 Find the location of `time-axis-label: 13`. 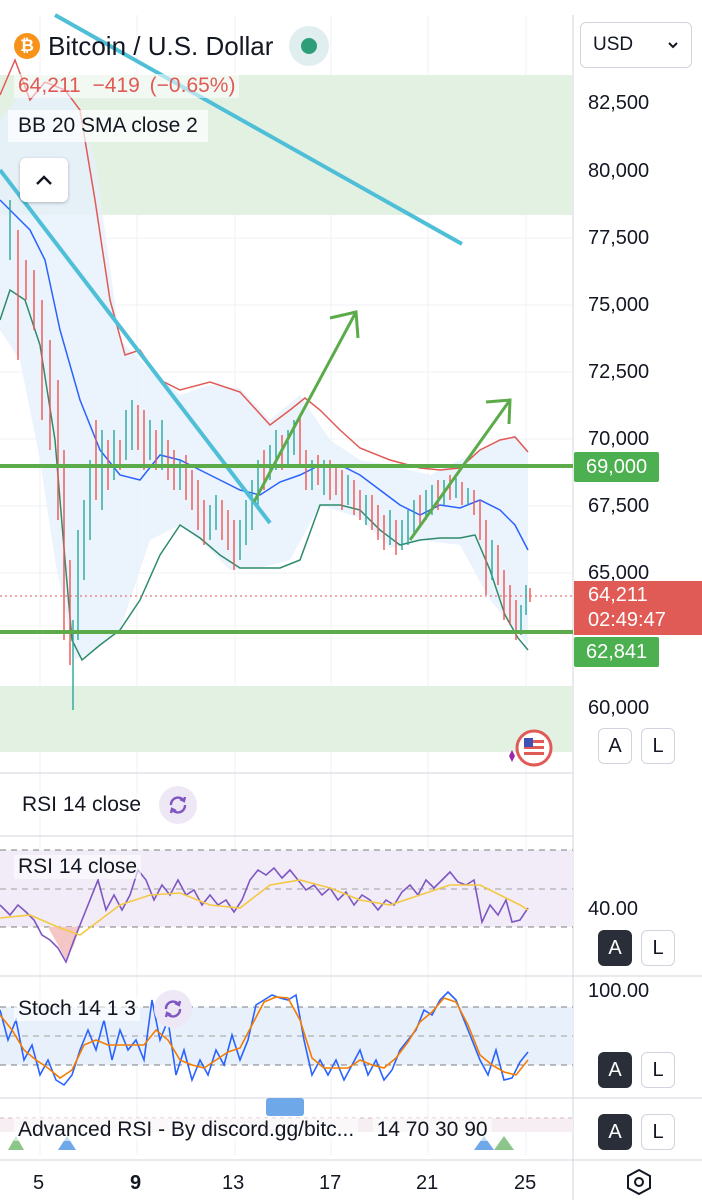

time-axis-label: 13 is located at coordinates (233, 1183).